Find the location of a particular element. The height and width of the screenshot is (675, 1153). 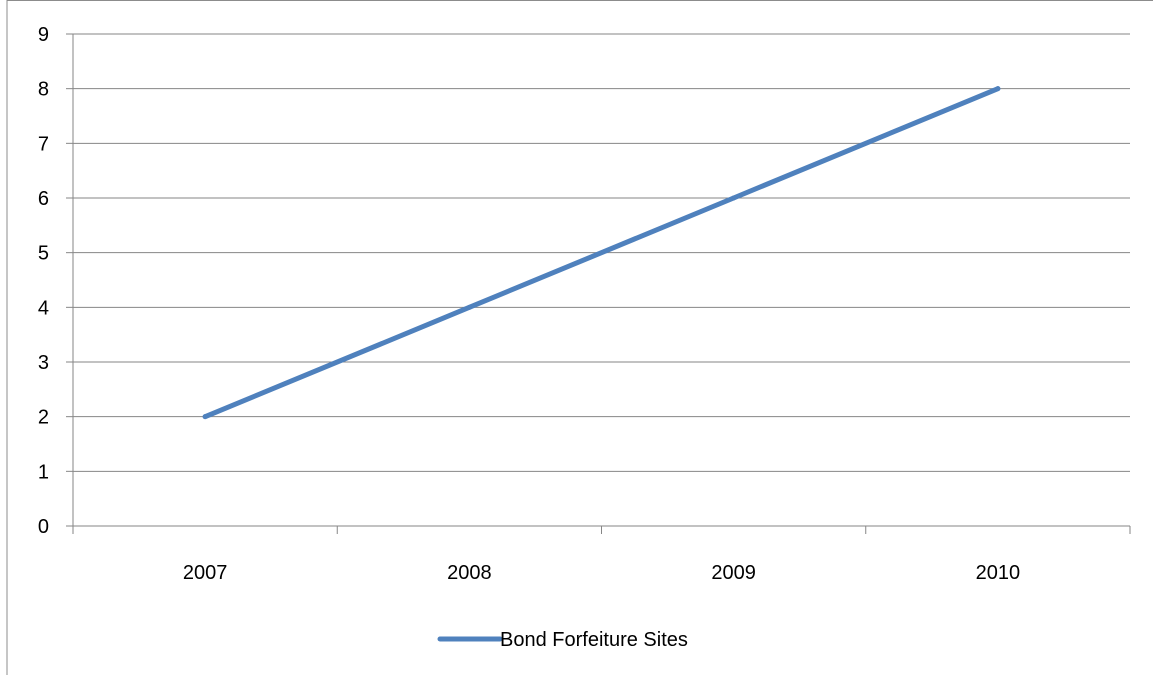

y-tick-label-4: 4 is located at coordinates (43, 308).